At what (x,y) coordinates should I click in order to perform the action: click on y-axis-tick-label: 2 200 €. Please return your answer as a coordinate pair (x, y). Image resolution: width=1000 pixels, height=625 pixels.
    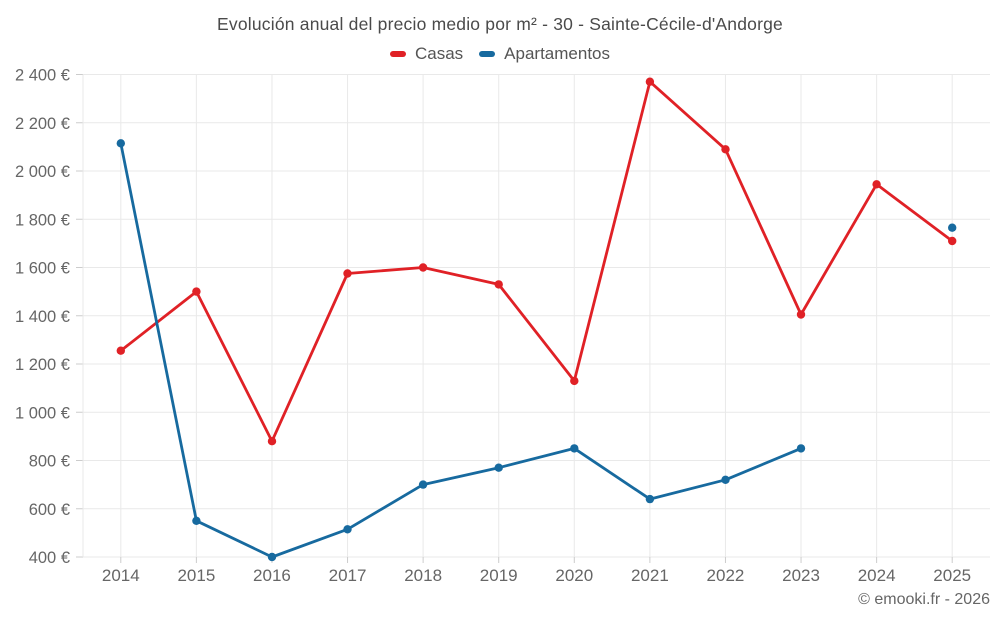
    Looking at the image, I should click on (42, 124).